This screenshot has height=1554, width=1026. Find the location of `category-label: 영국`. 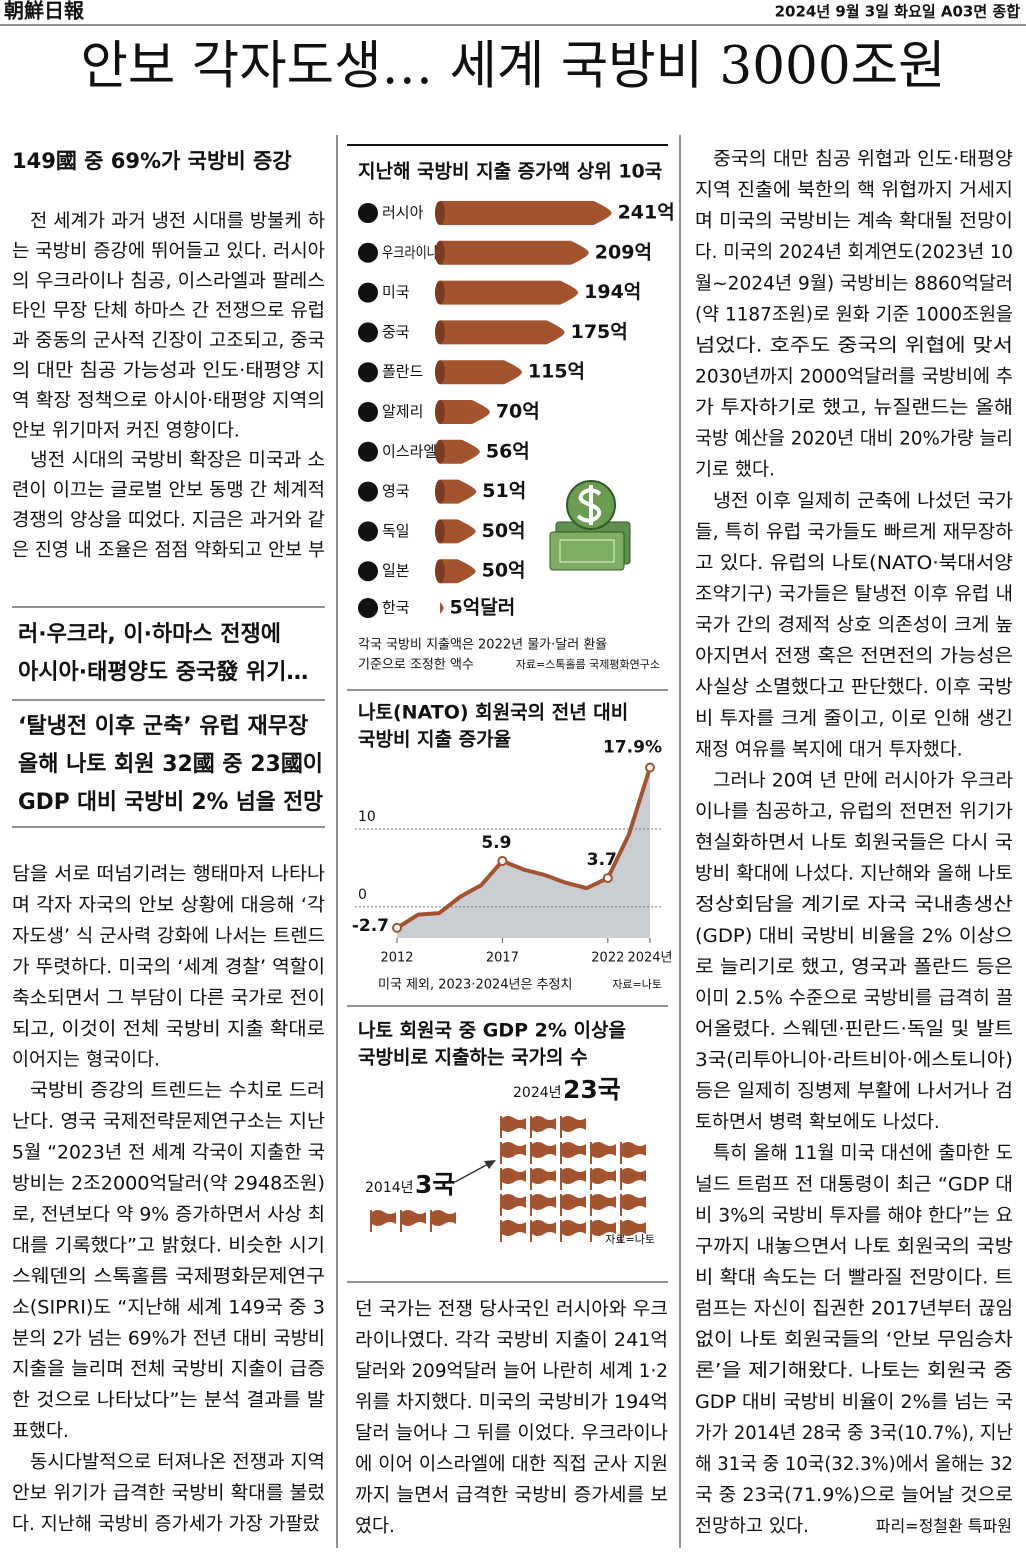

category-label: 영국 is located at coordinates (396, 491).